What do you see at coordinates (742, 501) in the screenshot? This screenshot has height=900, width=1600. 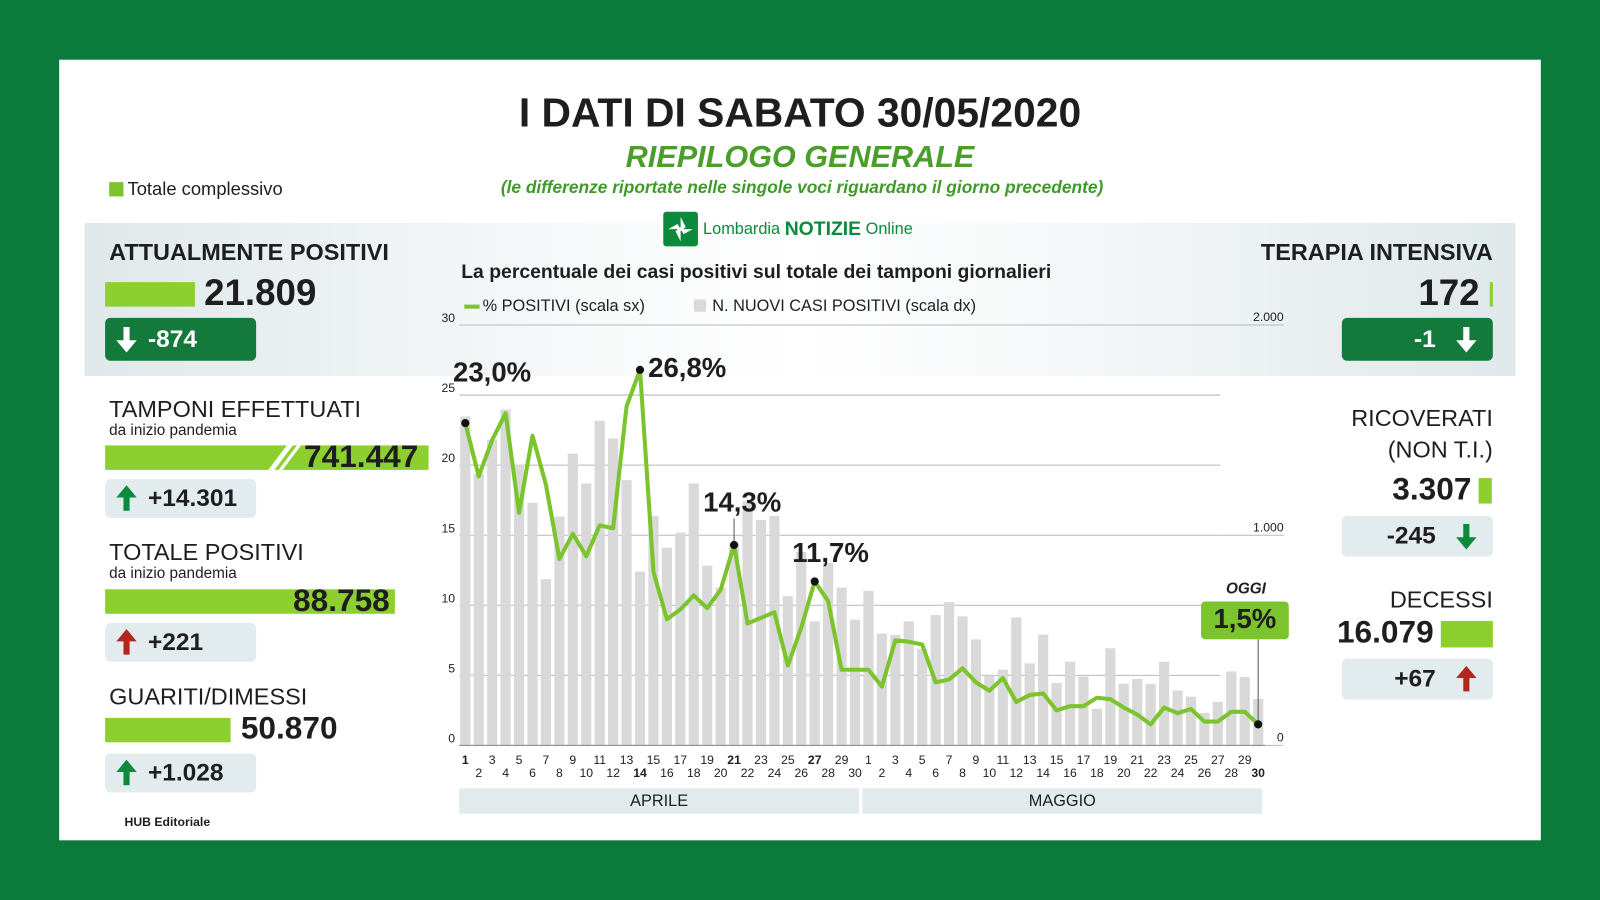 I see `value-label: 14,3%` at bounding box center [742, 501].